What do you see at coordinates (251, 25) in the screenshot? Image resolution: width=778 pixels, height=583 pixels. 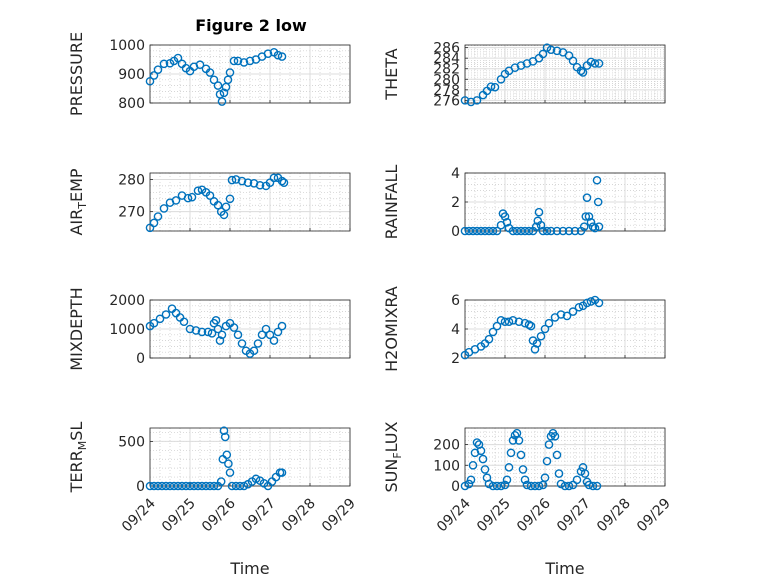 I see `figure-title: Figure 2 low` at bounding box center [251, 25].